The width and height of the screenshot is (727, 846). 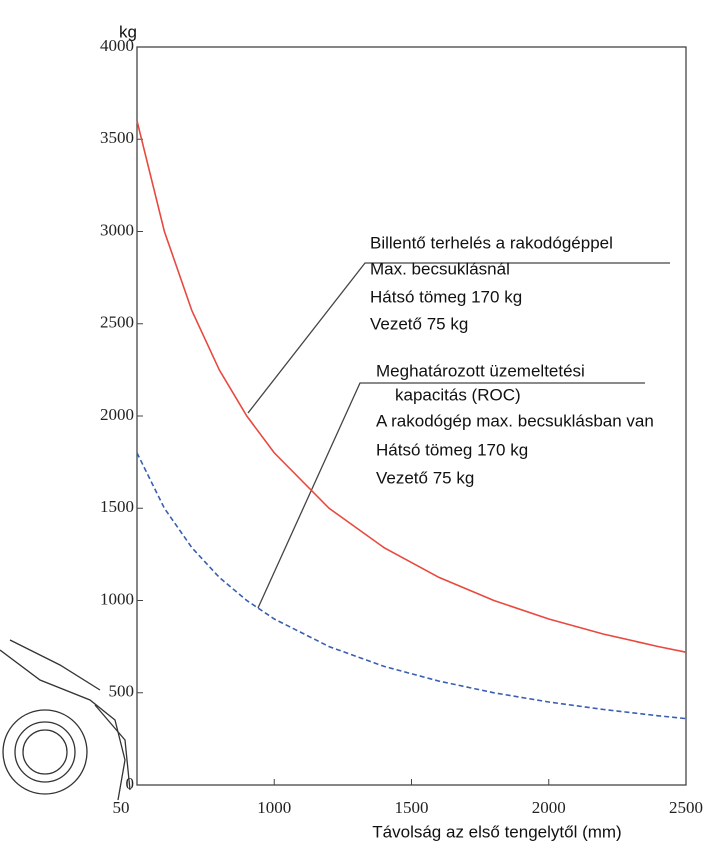 What do you see at coordinates (412, 807) in the screenshot?
I see `x-tick-label: 1500` at bounding box center [412, 807].